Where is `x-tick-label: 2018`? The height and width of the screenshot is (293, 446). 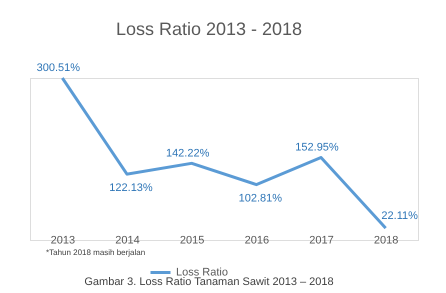 x-tick-label: 2018 is located at coordinates (386, 240).